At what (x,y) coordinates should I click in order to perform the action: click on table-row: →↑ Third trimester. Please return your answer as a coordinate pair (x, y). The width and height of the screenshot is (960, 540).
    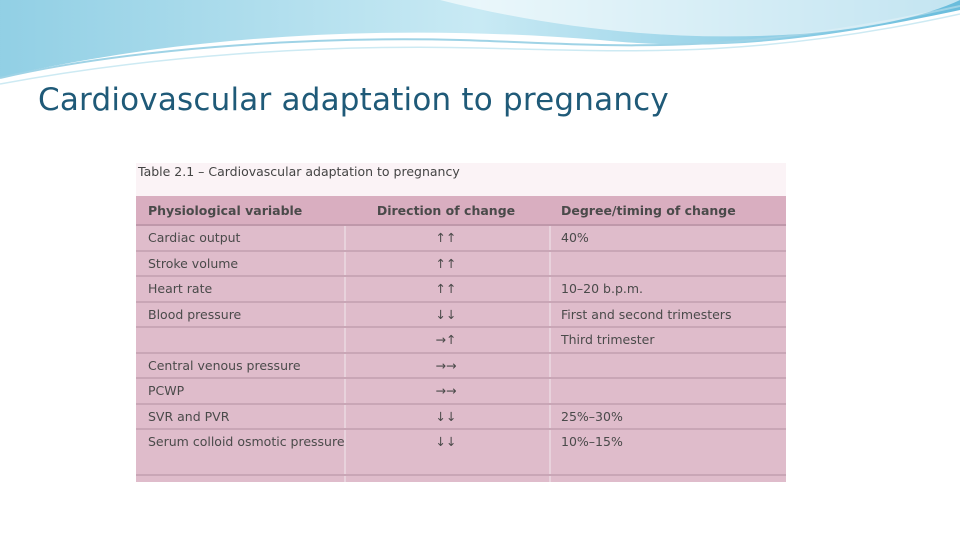
    Looking at the image, I should click on (461, 341).